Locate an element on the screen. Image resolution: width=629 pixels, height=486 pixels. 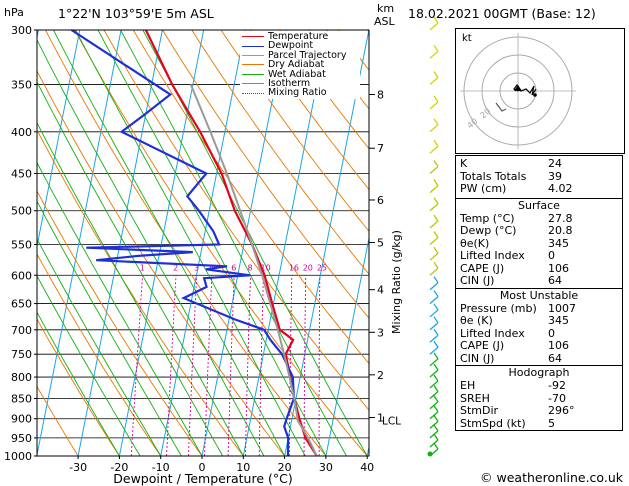
height-km-tick-label: 6 is located at coordinates (380, 200).